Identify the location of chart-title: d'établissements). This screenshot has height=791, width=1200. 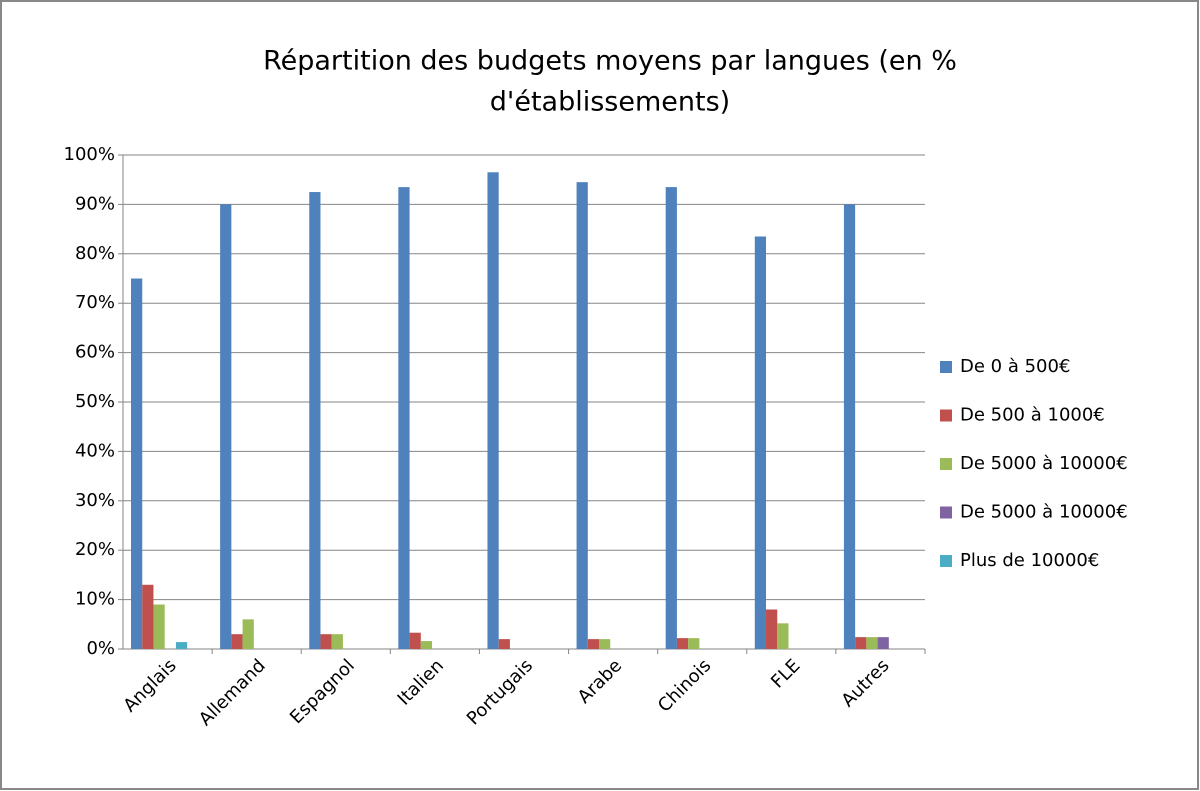
(610, 102).